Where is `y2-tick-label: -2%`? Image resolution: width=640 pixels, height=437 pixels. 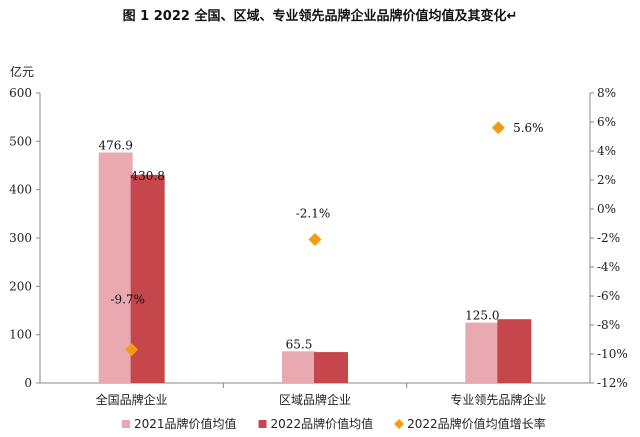 y2-tick-label: -2% is located at coordinates (608, 238).